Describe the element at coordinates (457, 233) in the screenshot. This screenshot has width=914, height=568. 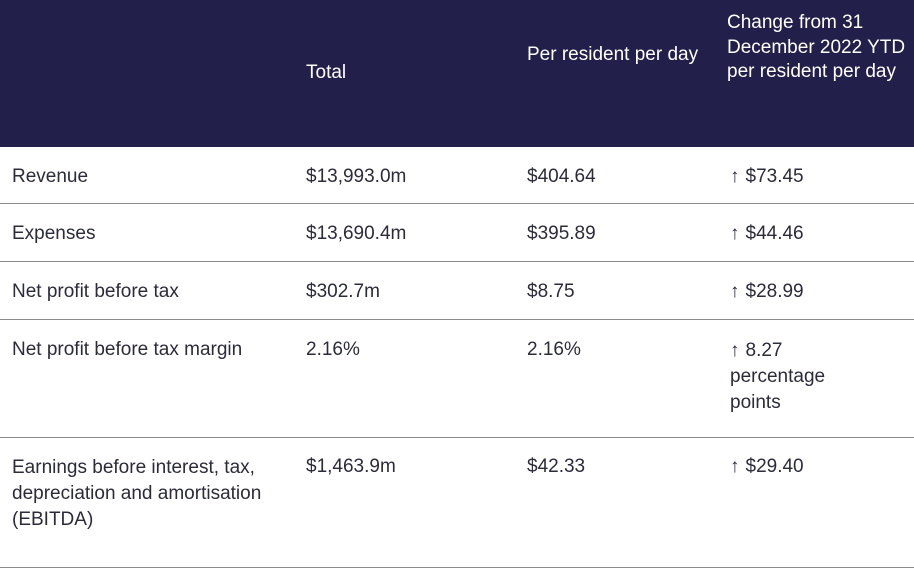
I see `table-row: Expenses $13,690.4m $395.89 ↑ $44.46` at that location.